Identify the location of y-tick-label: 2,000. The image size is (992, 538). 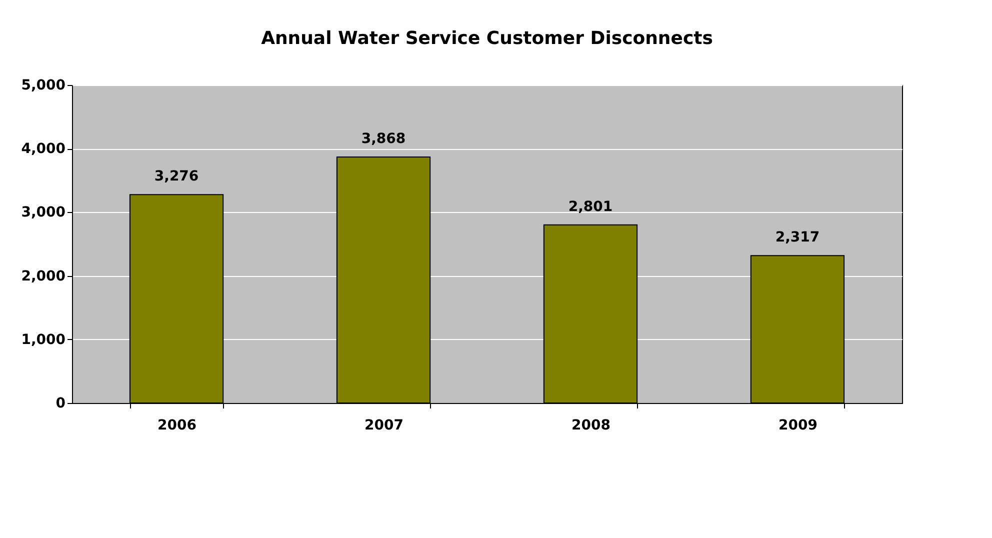
(43, 276).